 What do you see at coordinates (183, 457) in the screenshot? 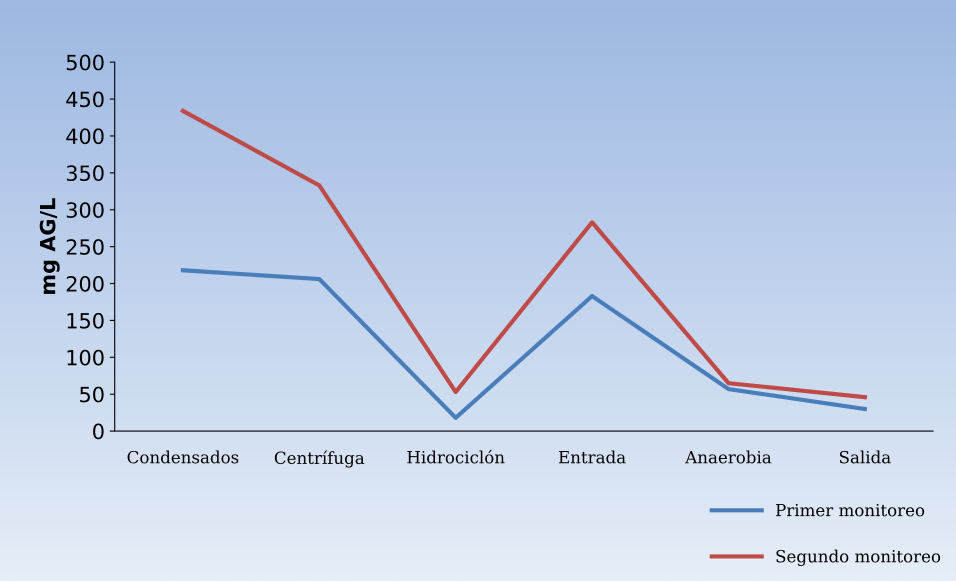
I see `x-tick-label: Condensados` at bounding box center [183, 457].